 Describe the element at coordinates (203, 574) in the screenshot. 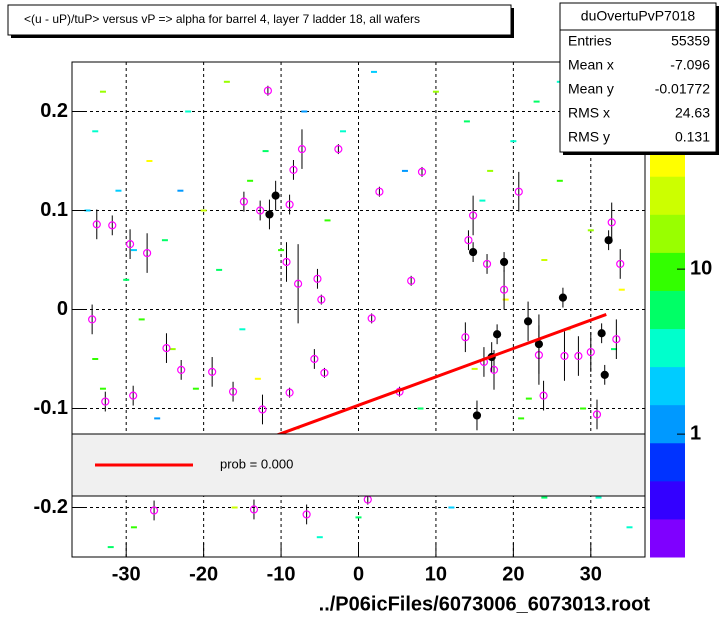

I see `x-tick-label: -20` at that location.